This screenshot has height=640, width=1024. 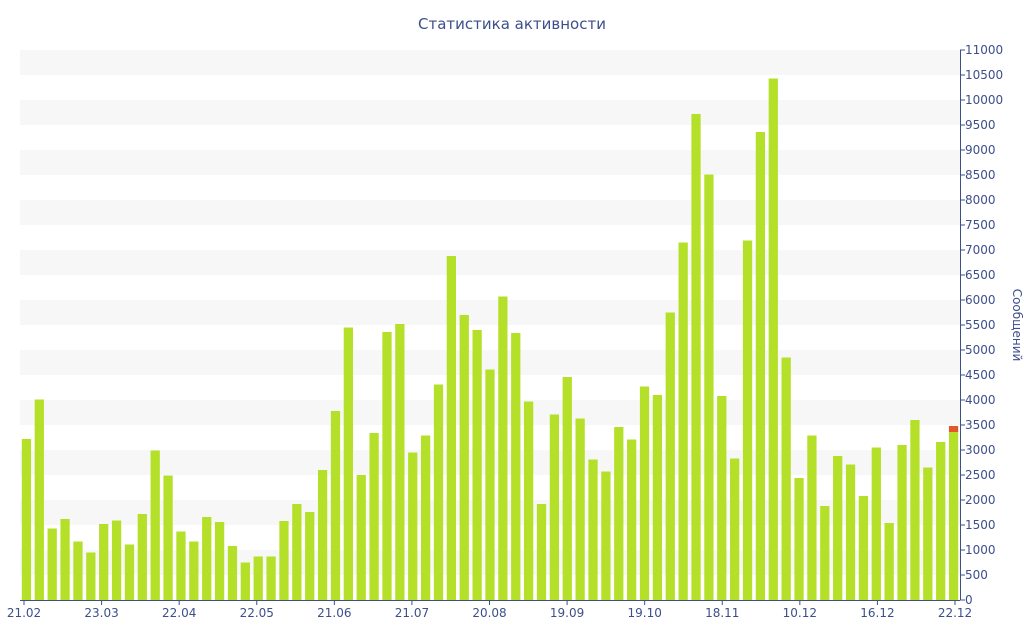 I want to click on bar-highlight-segment, so click(x=953, y=429).